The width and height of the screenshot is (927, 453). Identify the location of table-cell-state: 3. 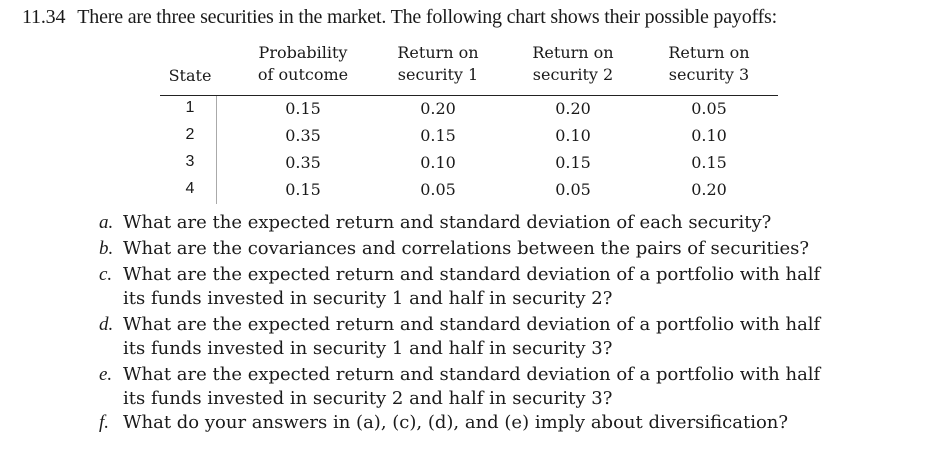
(190, 161).